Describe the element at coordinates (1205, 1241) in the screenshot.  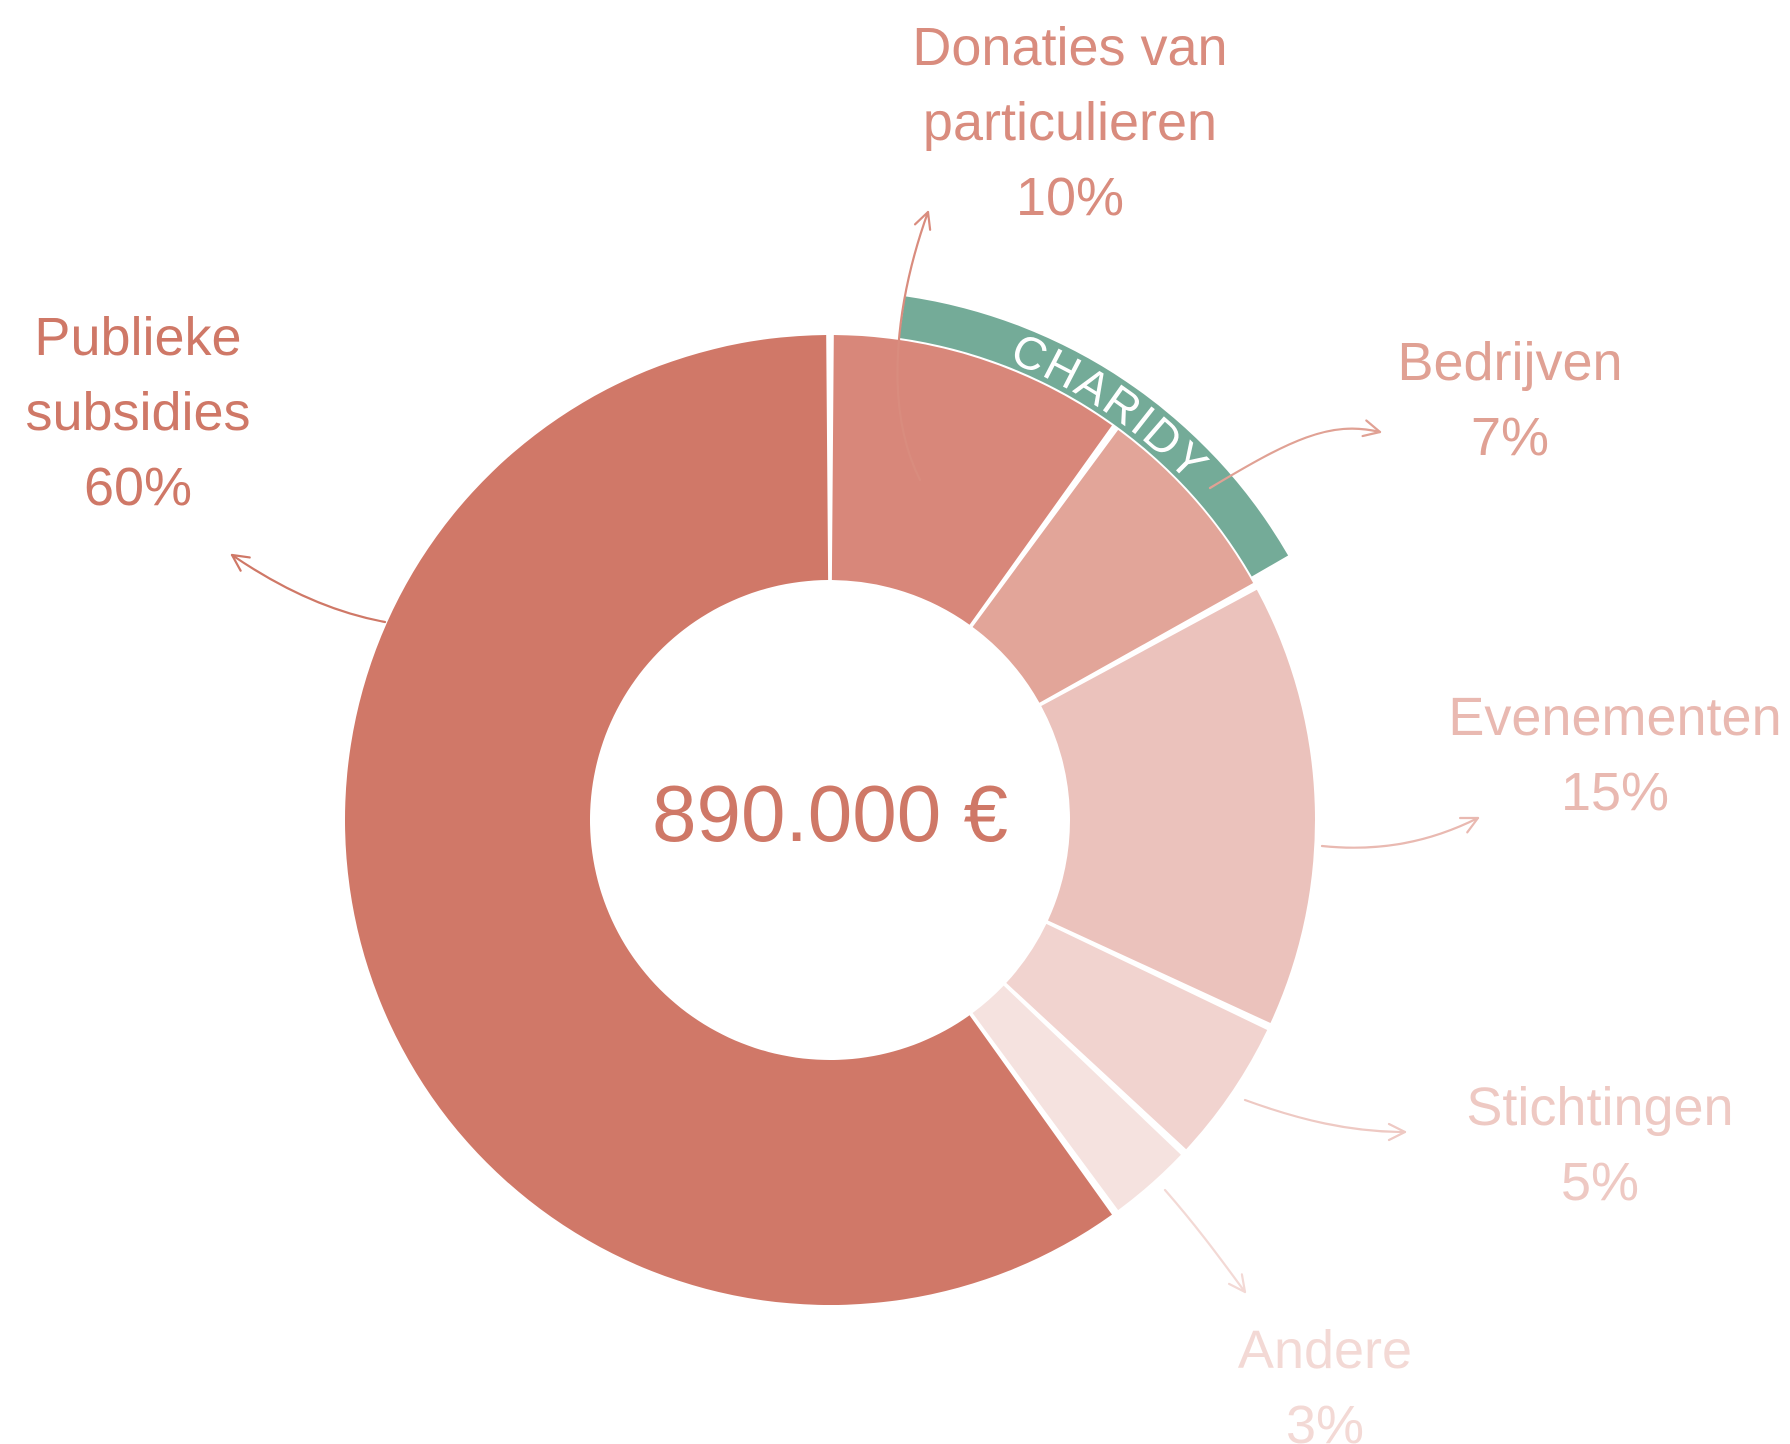
I see `leader-arrow-andere` at that location.